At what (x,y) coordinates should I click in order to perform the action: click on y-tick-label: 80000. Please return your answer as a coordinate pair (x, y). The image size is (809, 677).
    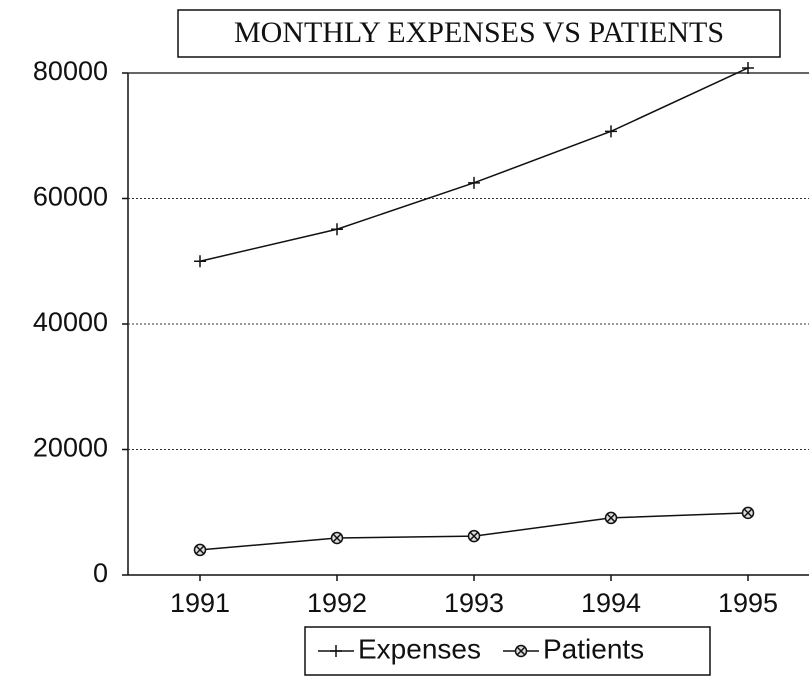
    Looking at the image, I should click on (70, 71).